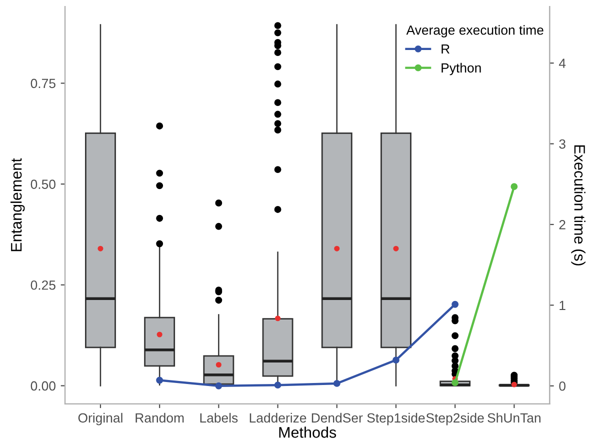 This screenshot has width=591, height=439. What do you see at coordinates (578, 205) in the screenshot?
I see `y2-axis-title: Execution time (s)` at bounding box center [578, 205].